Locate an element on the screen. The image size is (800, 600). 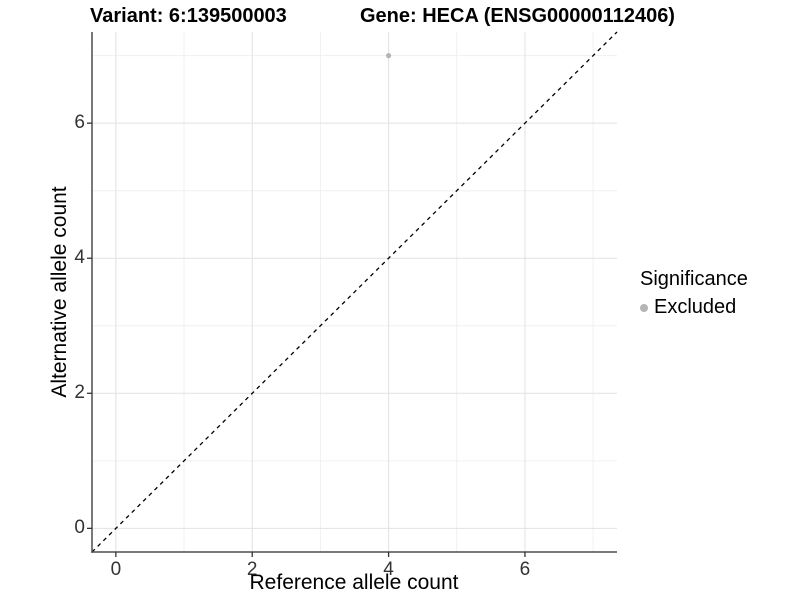
y-axis-title: Alternative allele count is located at coordinates (59, 292).